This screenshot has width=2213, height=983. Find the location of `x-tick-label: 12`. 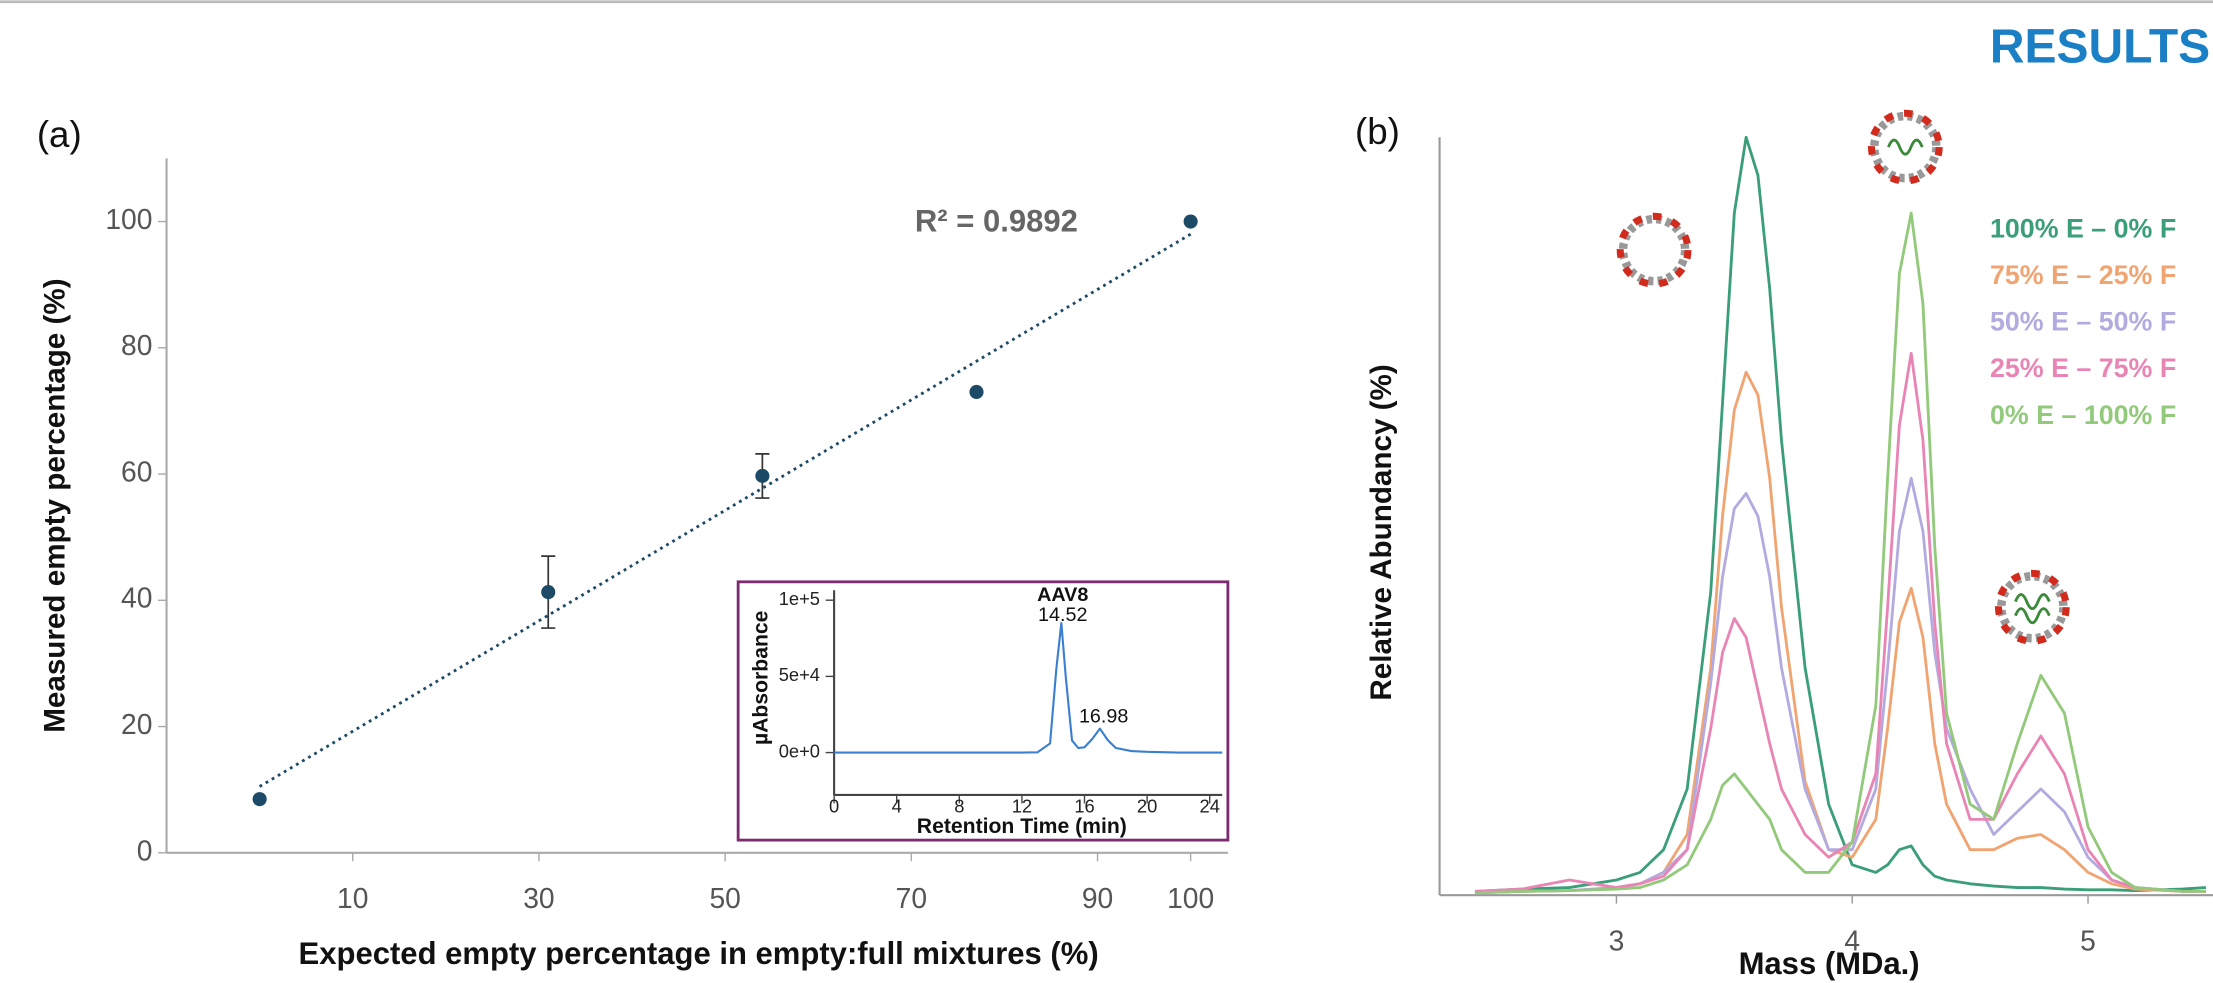

x-tick-label: 12 is located at coordinates (1022, 805).